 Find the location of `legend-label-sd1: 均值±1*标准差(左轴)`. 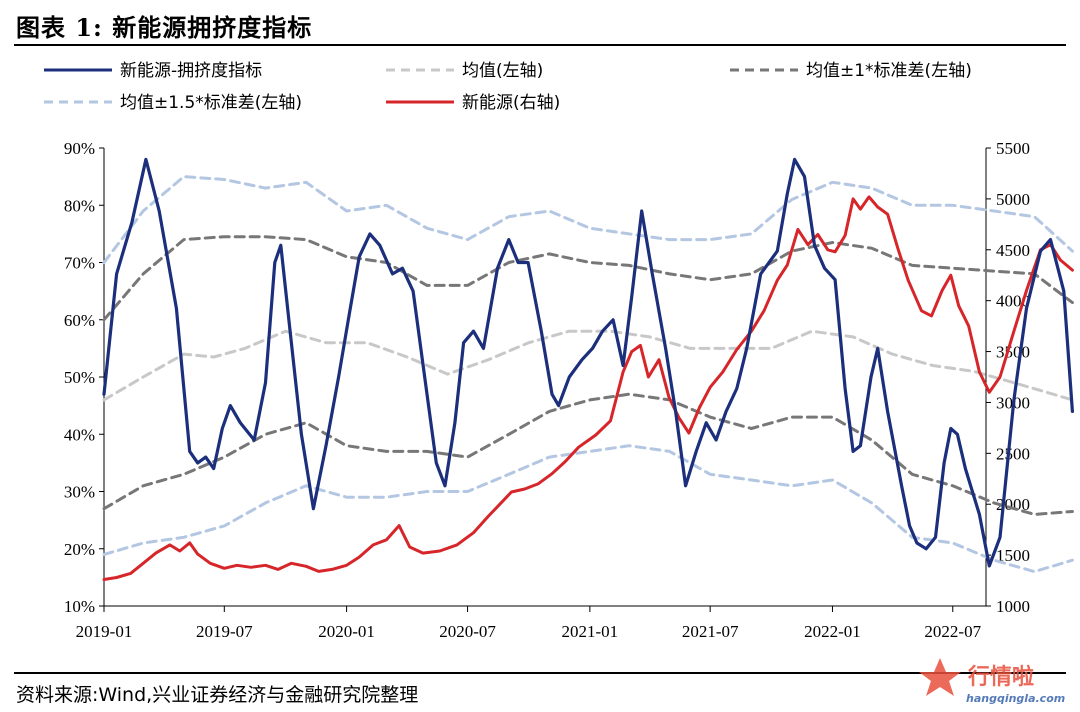

legend-label-sd1: 均值±1*标准差(左轴) is located at coordinates (889, 71).